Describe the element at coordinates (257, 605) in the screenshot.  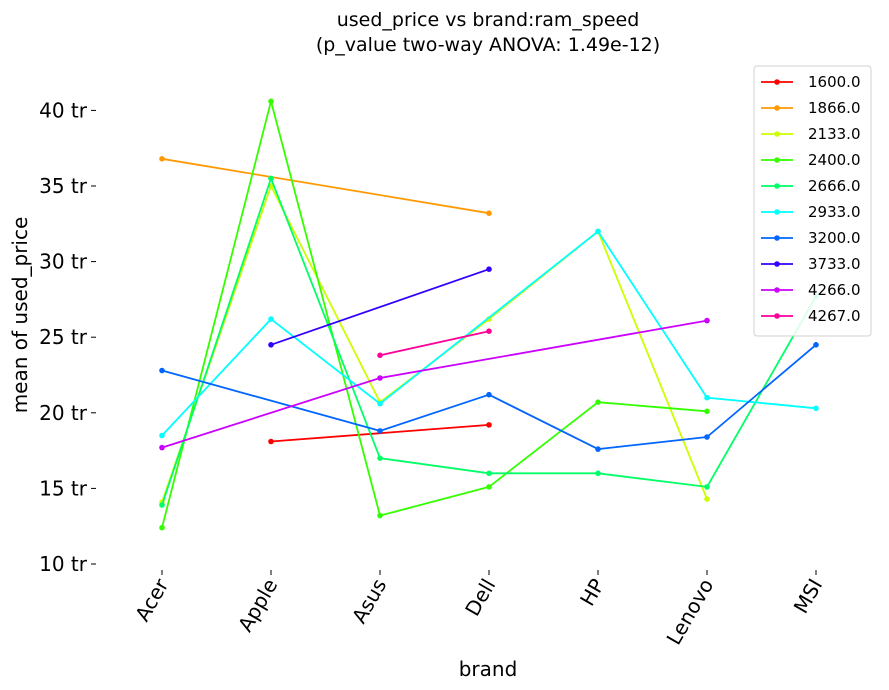
I see `x-tick-label: Apple` at that location.